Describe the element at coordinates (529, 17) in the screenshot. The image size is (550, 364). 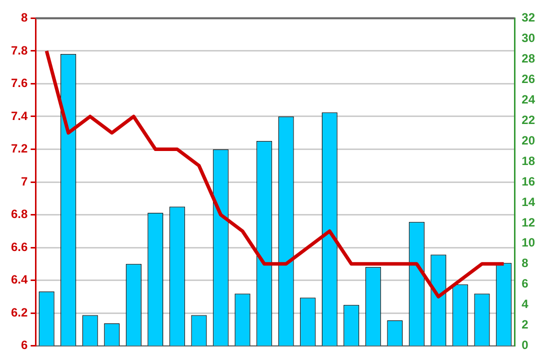
I see `y2-tick-label: 32` at that location.